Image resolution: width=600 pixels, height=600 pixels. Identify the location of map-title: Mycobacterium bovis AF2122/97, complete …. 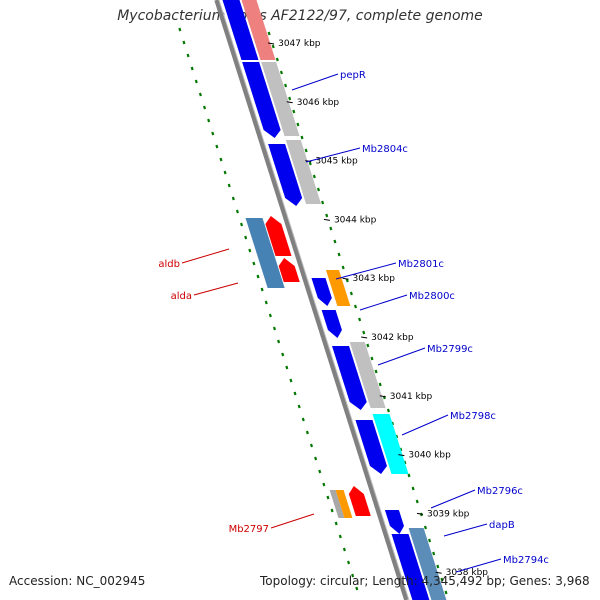
(300, 16).